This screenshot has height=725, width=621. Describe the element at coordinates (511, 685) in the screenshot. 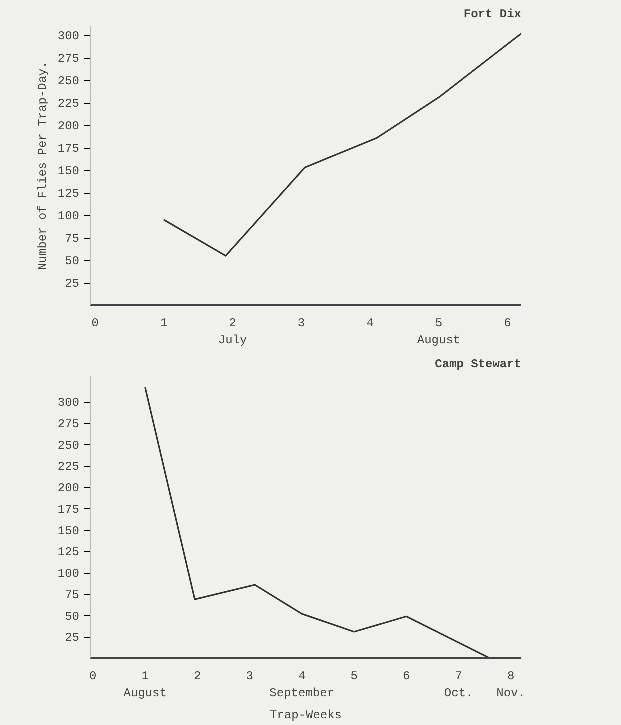

I see `x-tick-label: 8 Nov.` at that location.